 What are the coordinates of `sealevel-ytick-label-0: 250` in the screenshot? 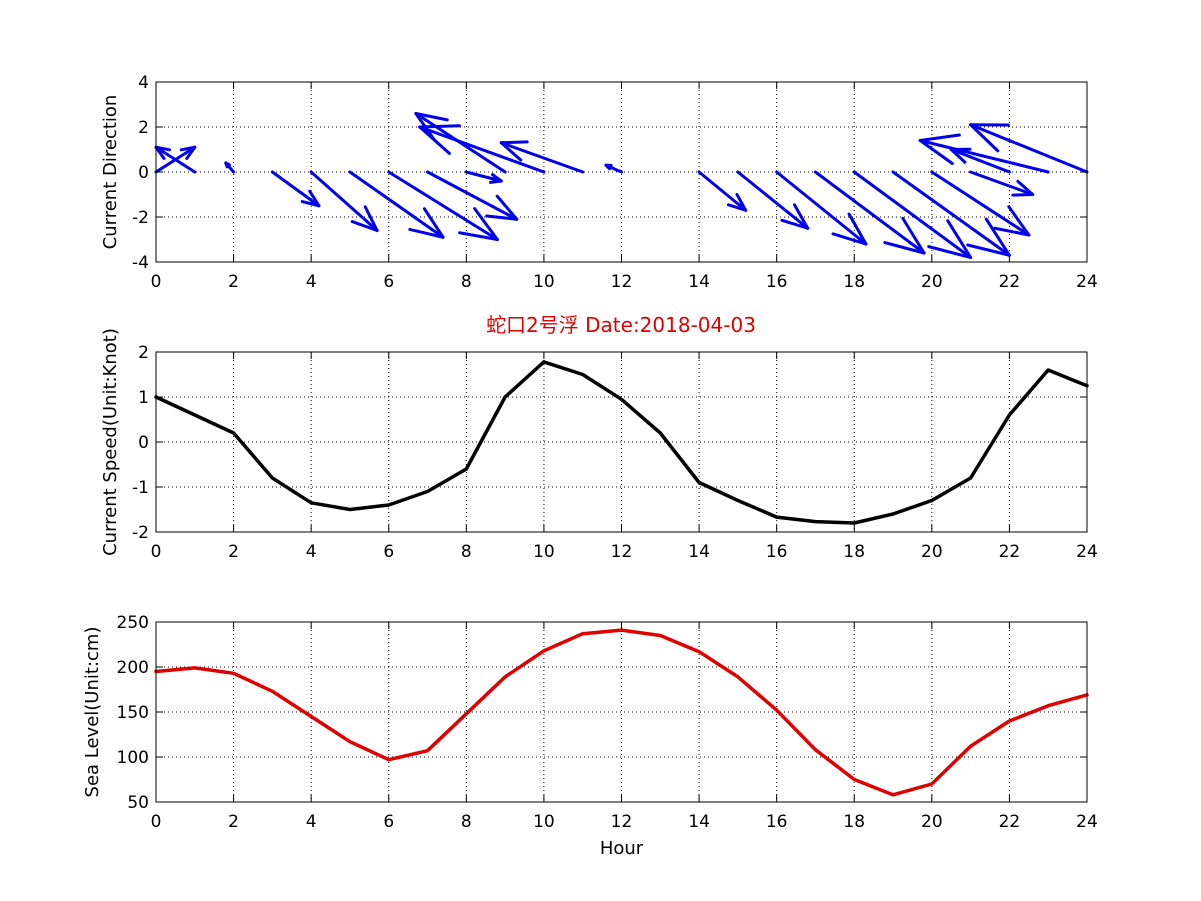 It's located at (133, 623).